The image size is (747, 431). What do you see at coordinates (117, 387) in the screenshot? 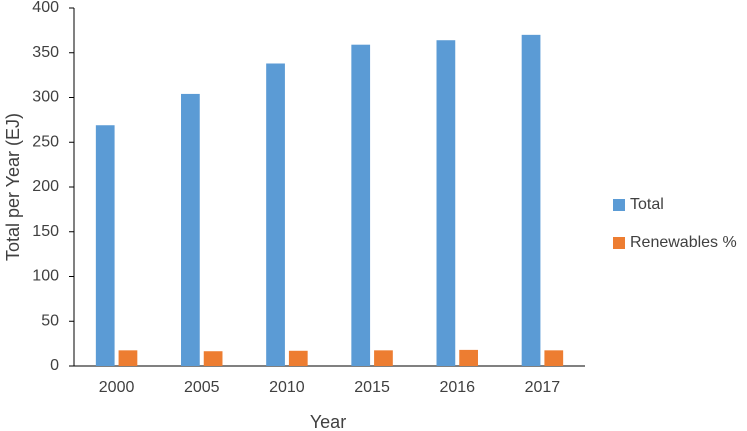
I see `x-tick-label: 2000` at bounding box center [117, 387].